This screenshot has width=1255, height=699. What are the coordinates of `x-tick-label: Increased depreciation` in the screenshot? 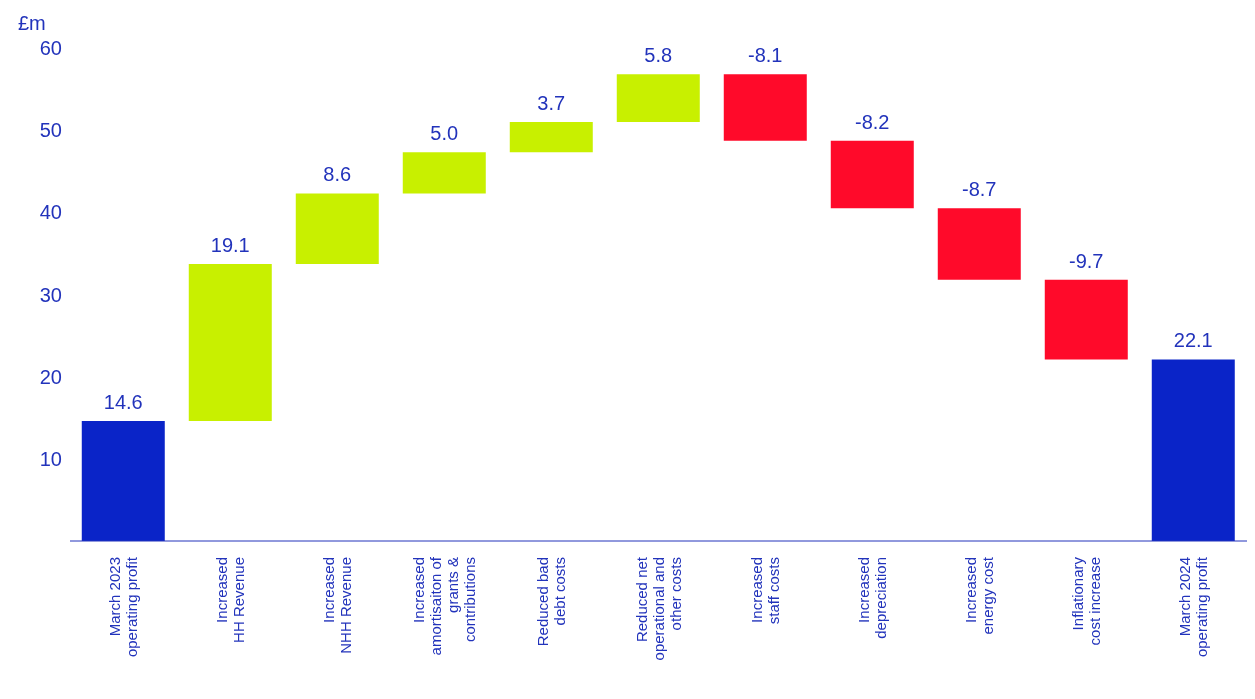 It's located at (872, 598).